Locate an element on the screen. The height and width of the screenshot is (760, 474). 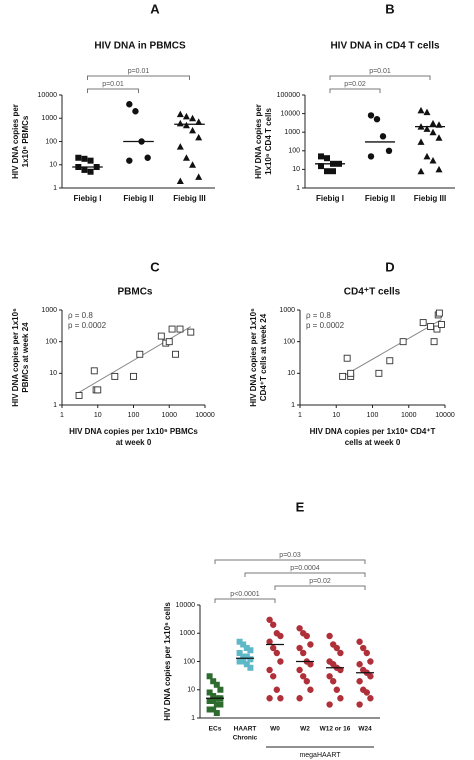
y-axis-label: HIV DNA copies per 1x10⁶ cells is located at coordinates (167, 661).